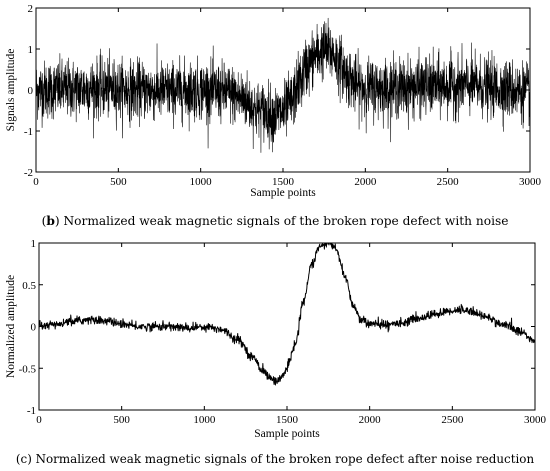 This screenshot has height=471, width=550. Describe the element at coordinates (34, 244) in the screenshot. I see `y-tick-label-c-4: 1` at that location.